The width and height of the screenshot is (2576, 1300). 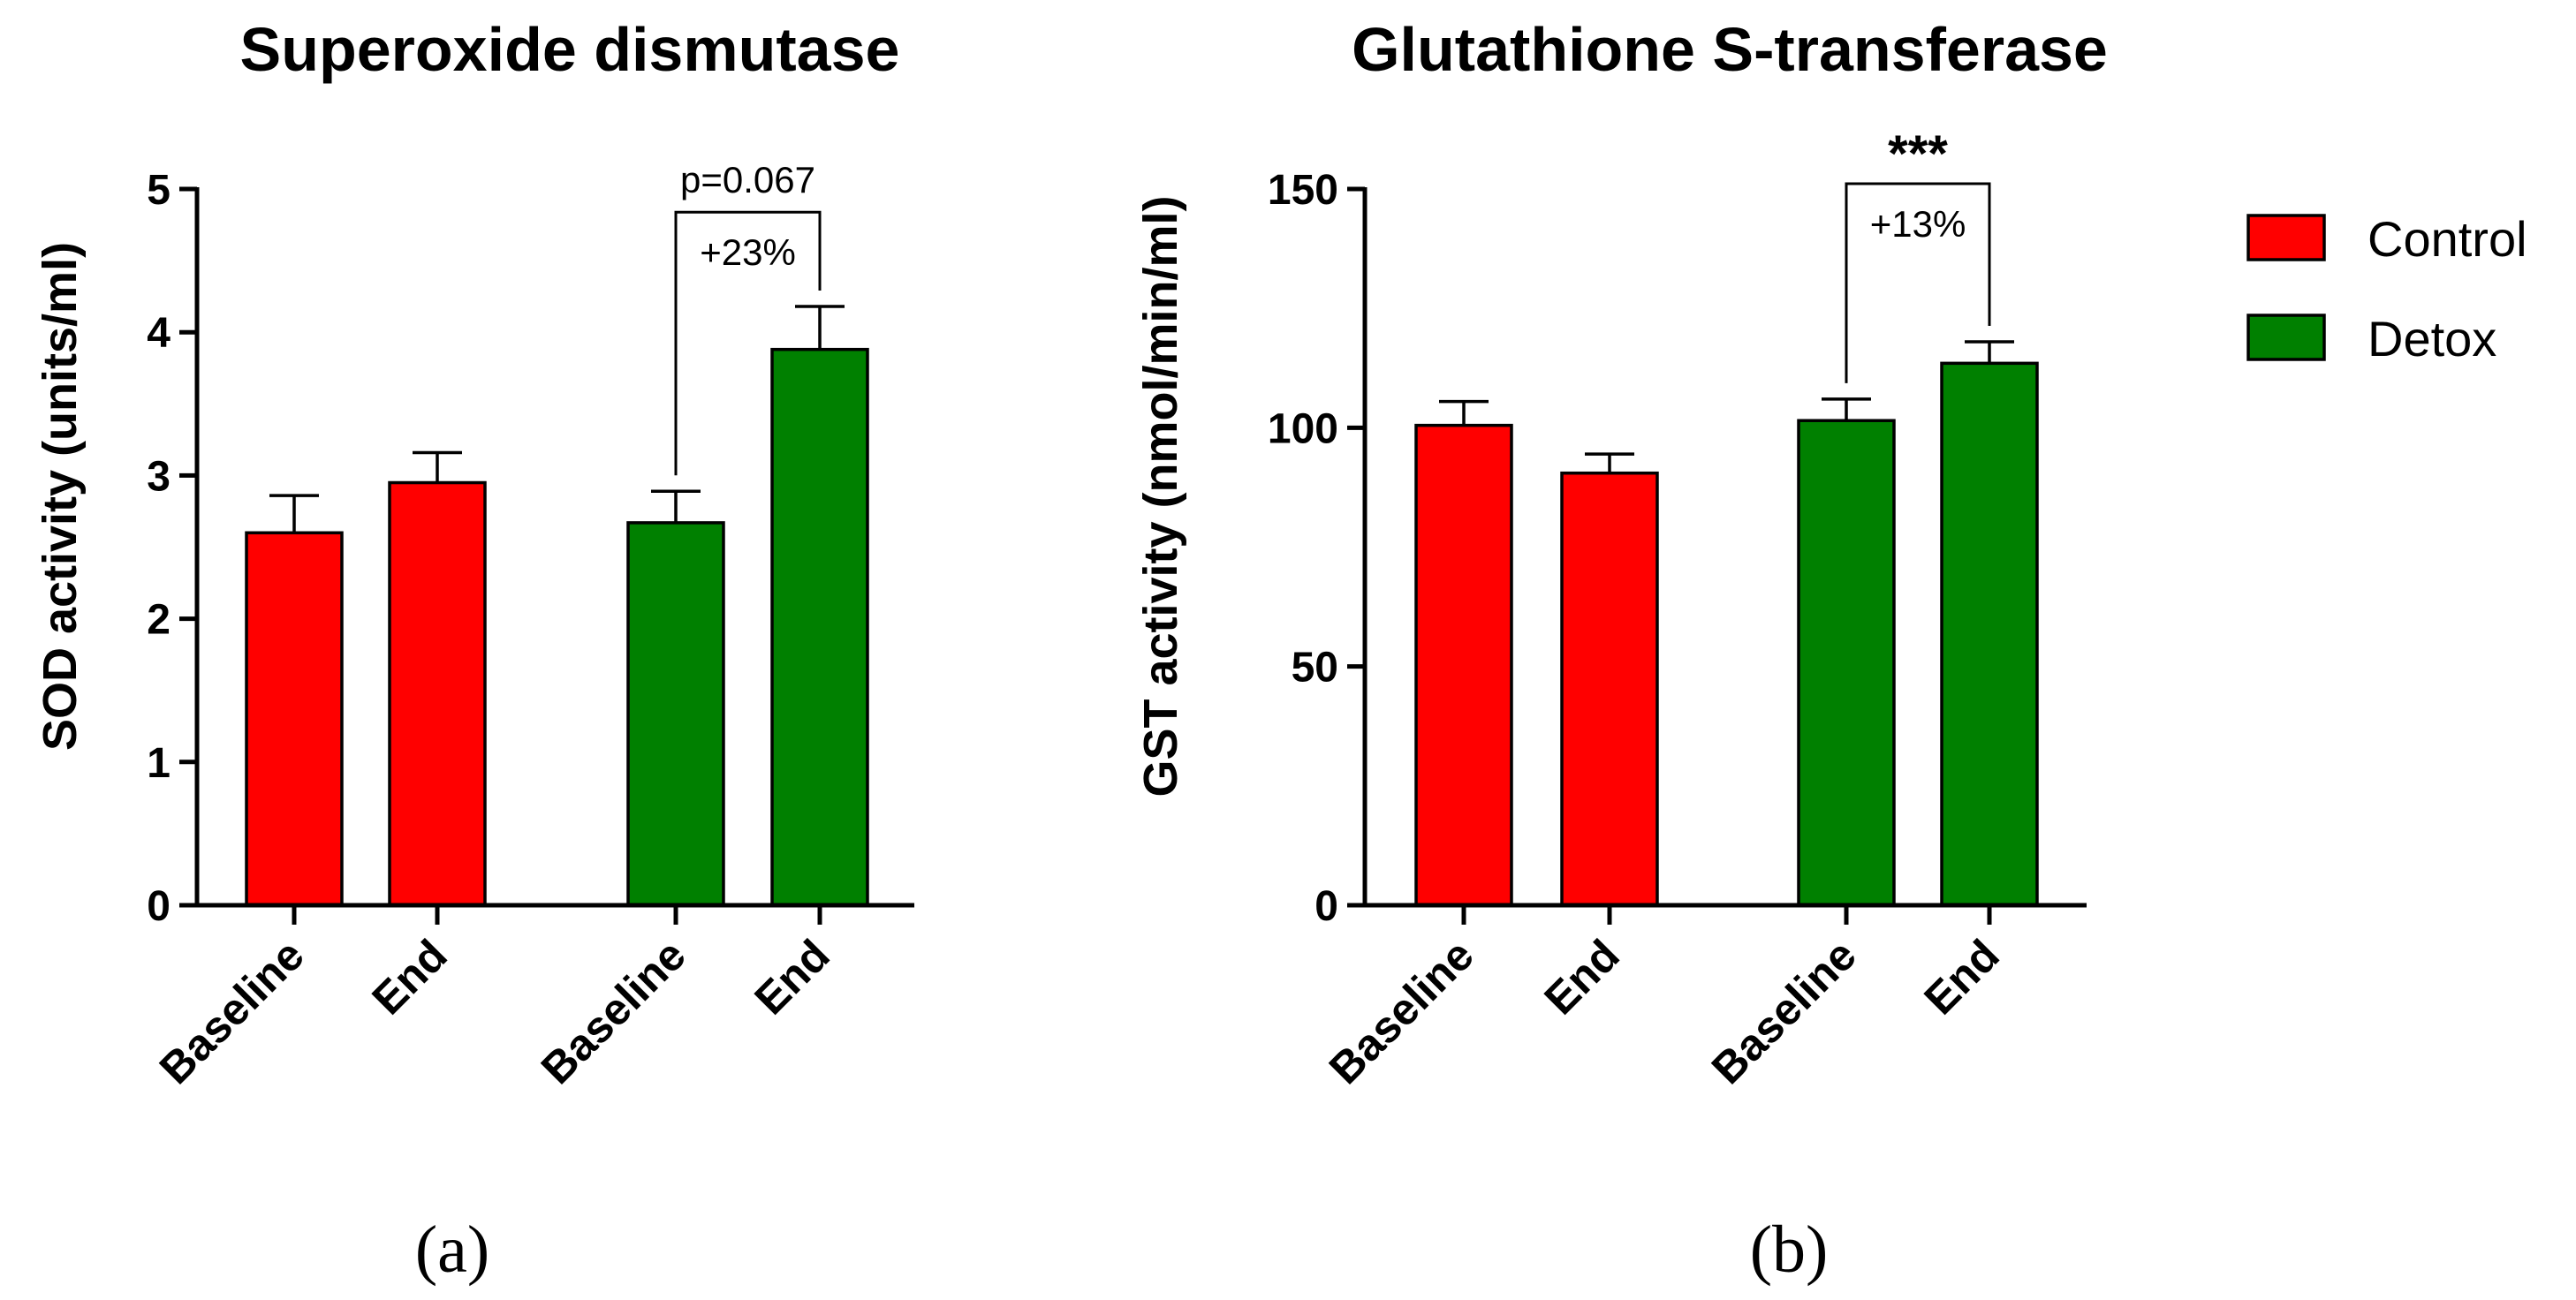 What do you see at coordinates (748, 252) in the screenshot?
I see `percent-change-label: +23%` at bounding box center [748, 252].